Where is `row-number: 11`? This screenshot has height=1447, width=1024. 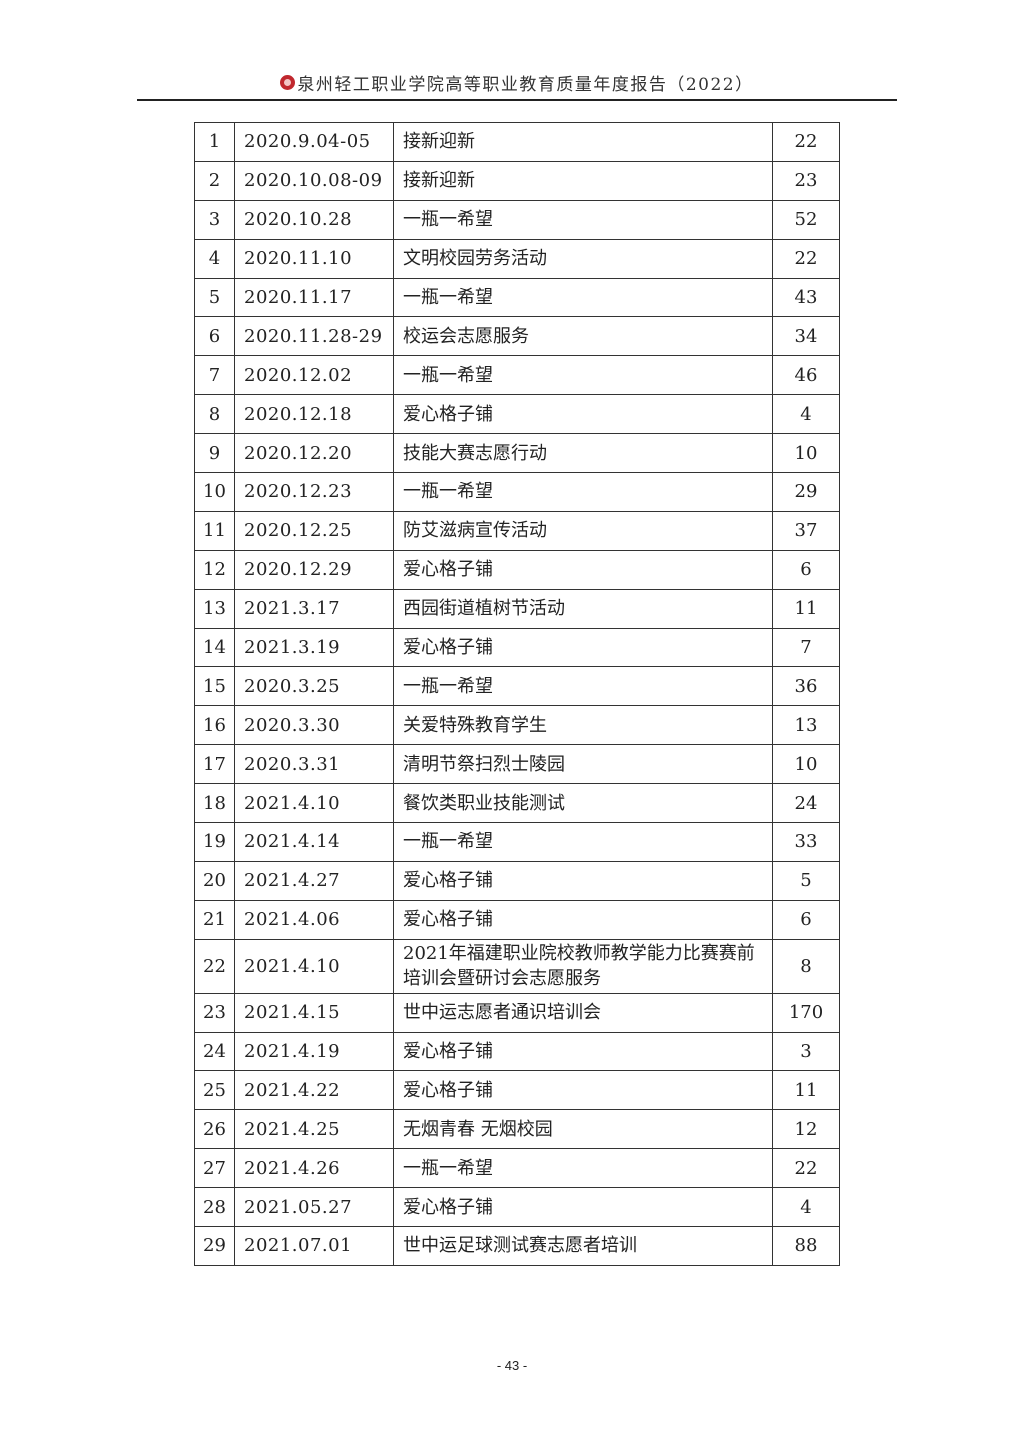 row-number: 11 is located at coordinates (214, 530).